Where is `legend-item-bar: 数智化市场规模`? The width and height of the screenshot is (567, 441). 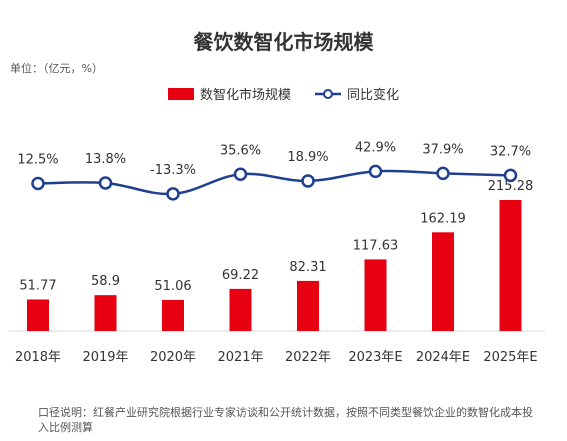
legend-item-bar: 数智化市场规模 is located at coordinates (229, 93).